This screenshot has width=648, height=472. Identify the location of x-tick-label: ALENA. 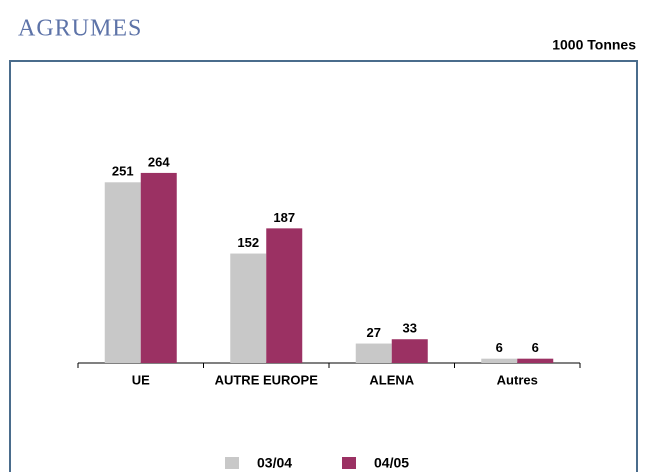
(391, 379).